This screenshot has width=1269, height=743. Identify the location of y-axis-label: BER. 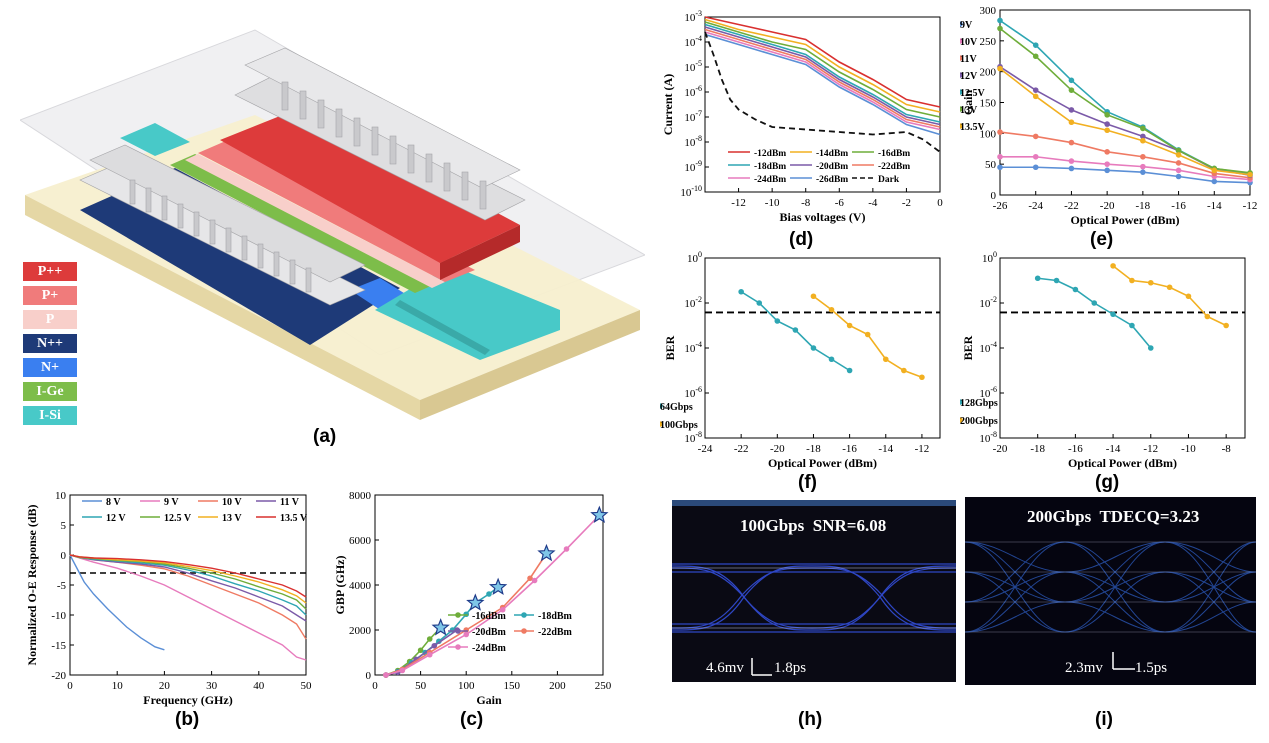
(968, 347).